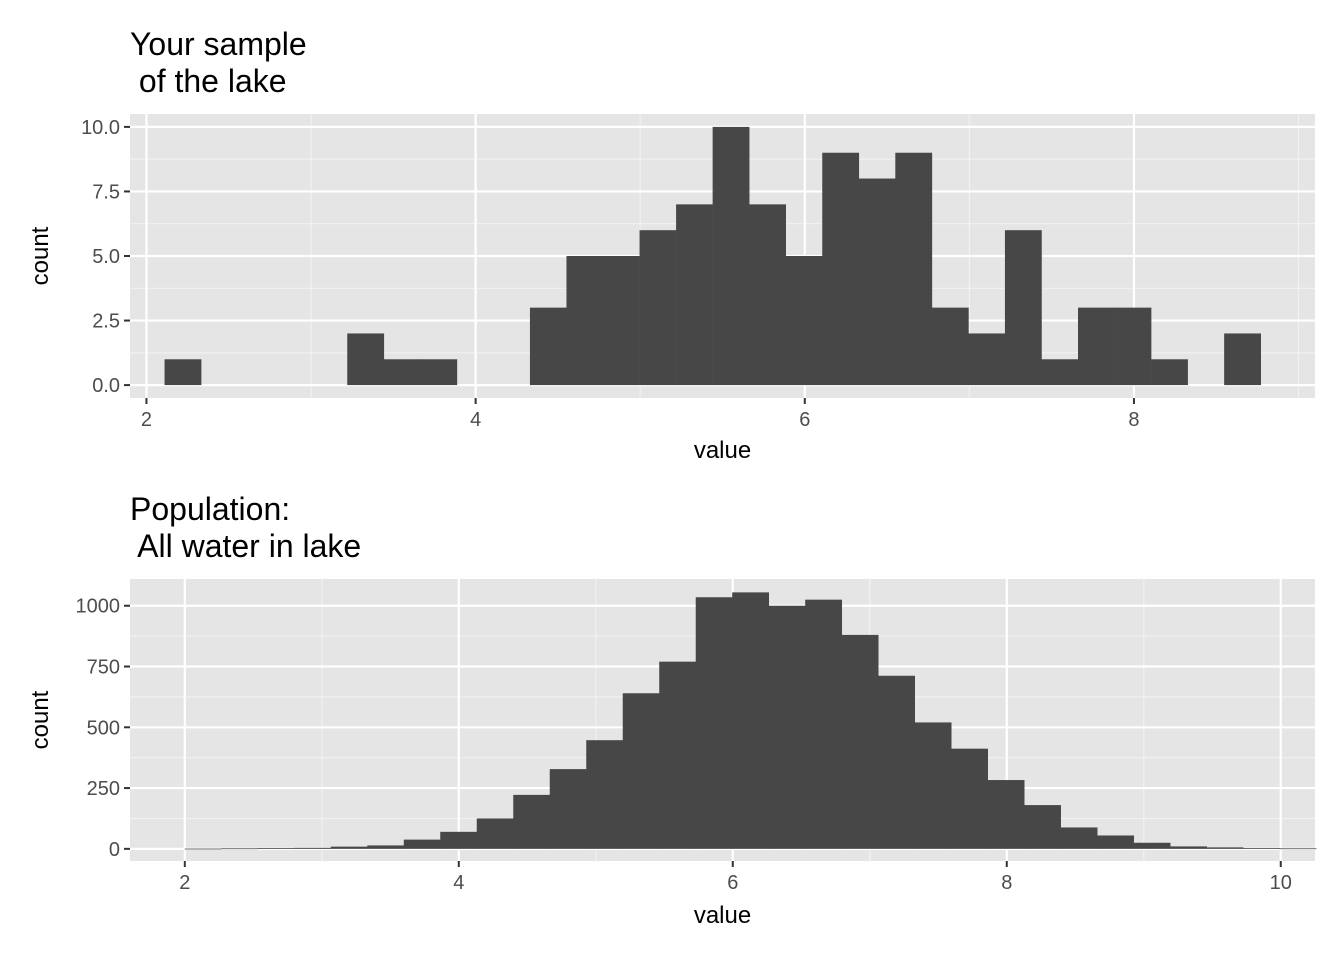 Image resolution: width=1344 pixels, height=960 pixels. What do you see at coordinates (103, 728) in the screenshot?
I see `y-tick-label: 500` at bounding box center [103, 728].